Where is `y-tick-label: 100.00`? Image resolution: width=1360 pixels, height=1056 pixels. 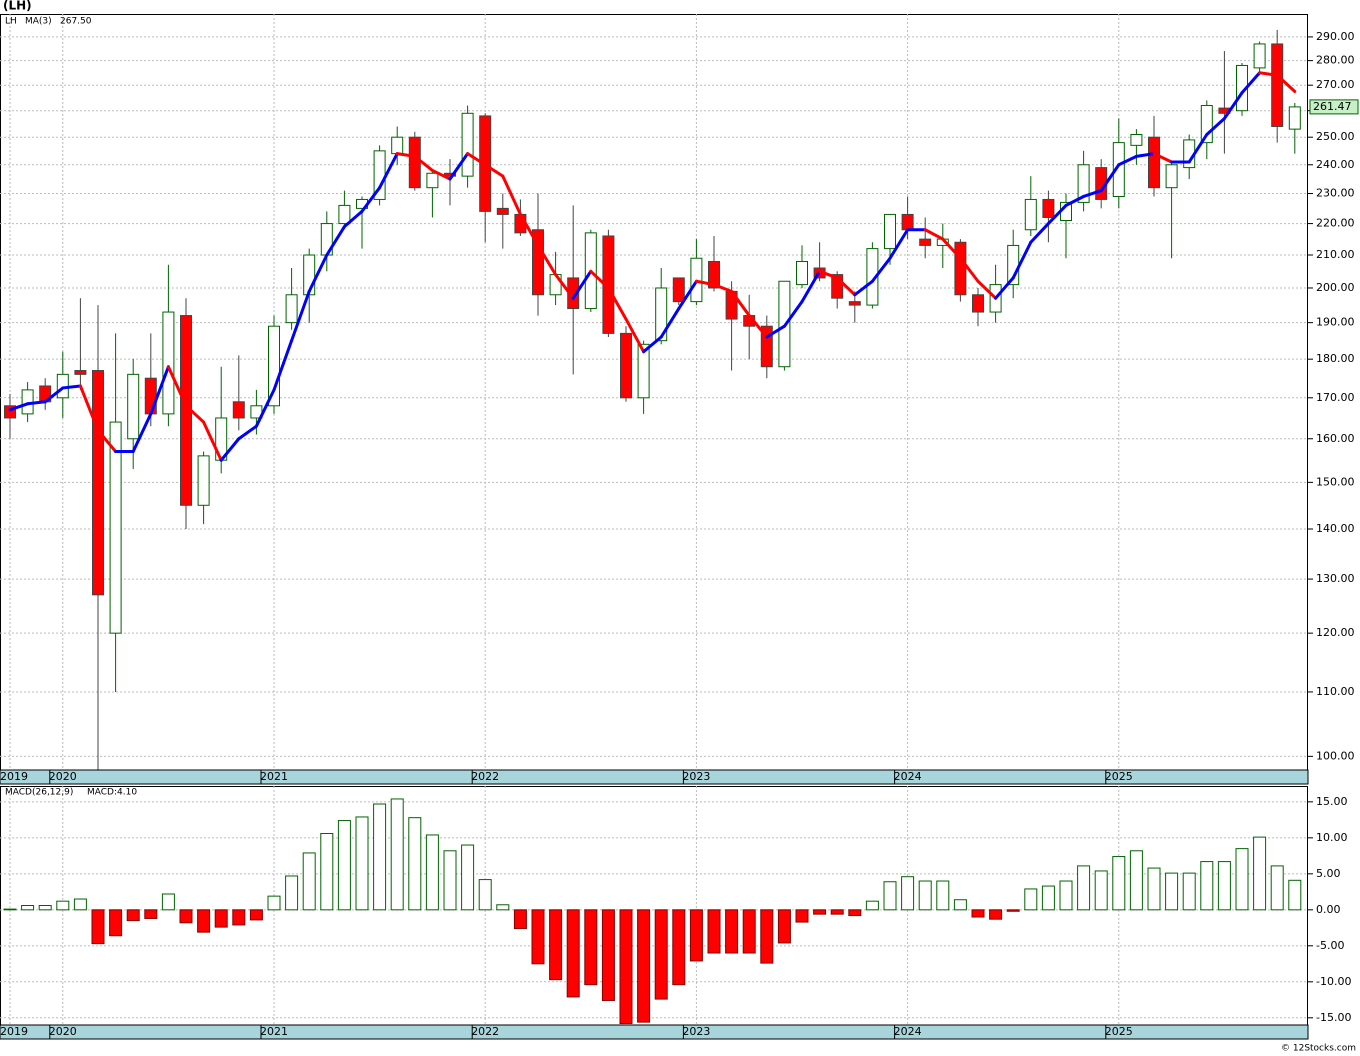
y-tick-label: 100.00 is located at coordinates (1335, 755).